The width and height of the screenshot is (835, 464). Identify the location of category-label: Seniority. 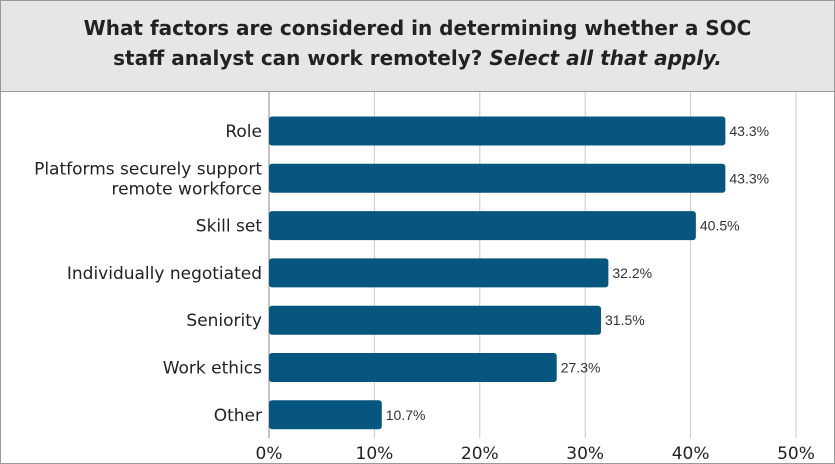
(224, 321).